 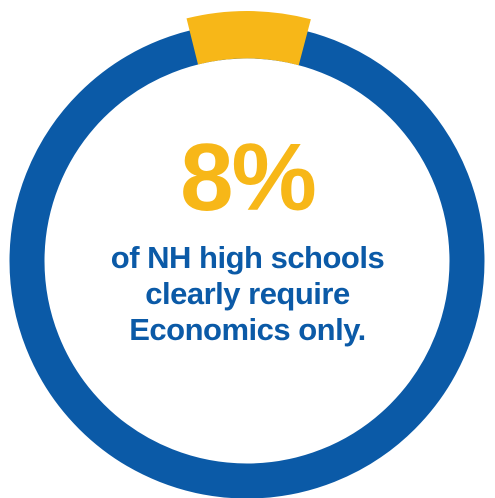 I want to click on caption-line-2: clearly require, so click(x=247, y=293).